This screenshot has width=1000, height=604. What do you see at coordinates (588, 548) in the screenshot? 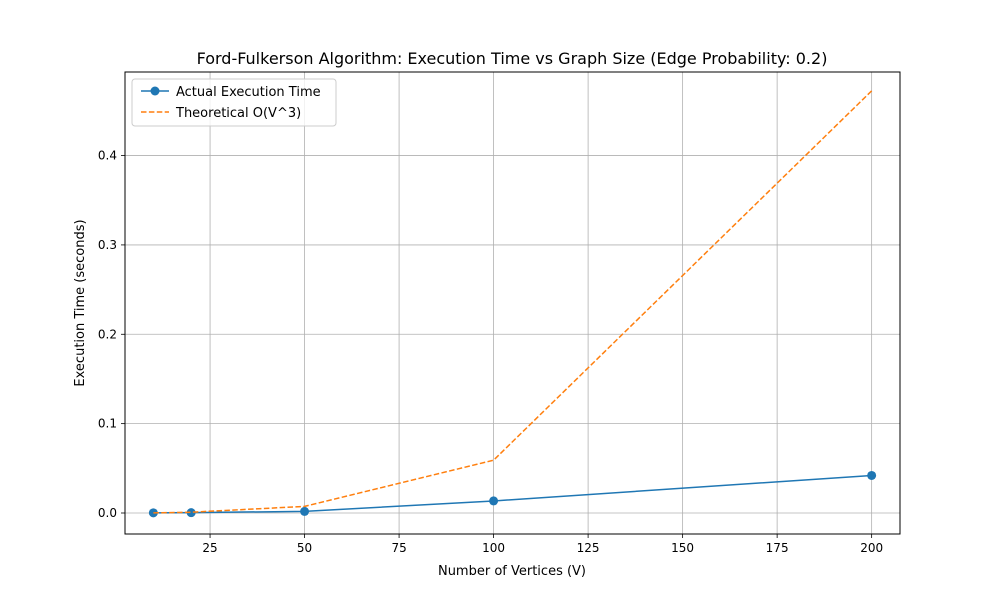
I see `x-tick-label: 125` at bounding box center [588, 548].